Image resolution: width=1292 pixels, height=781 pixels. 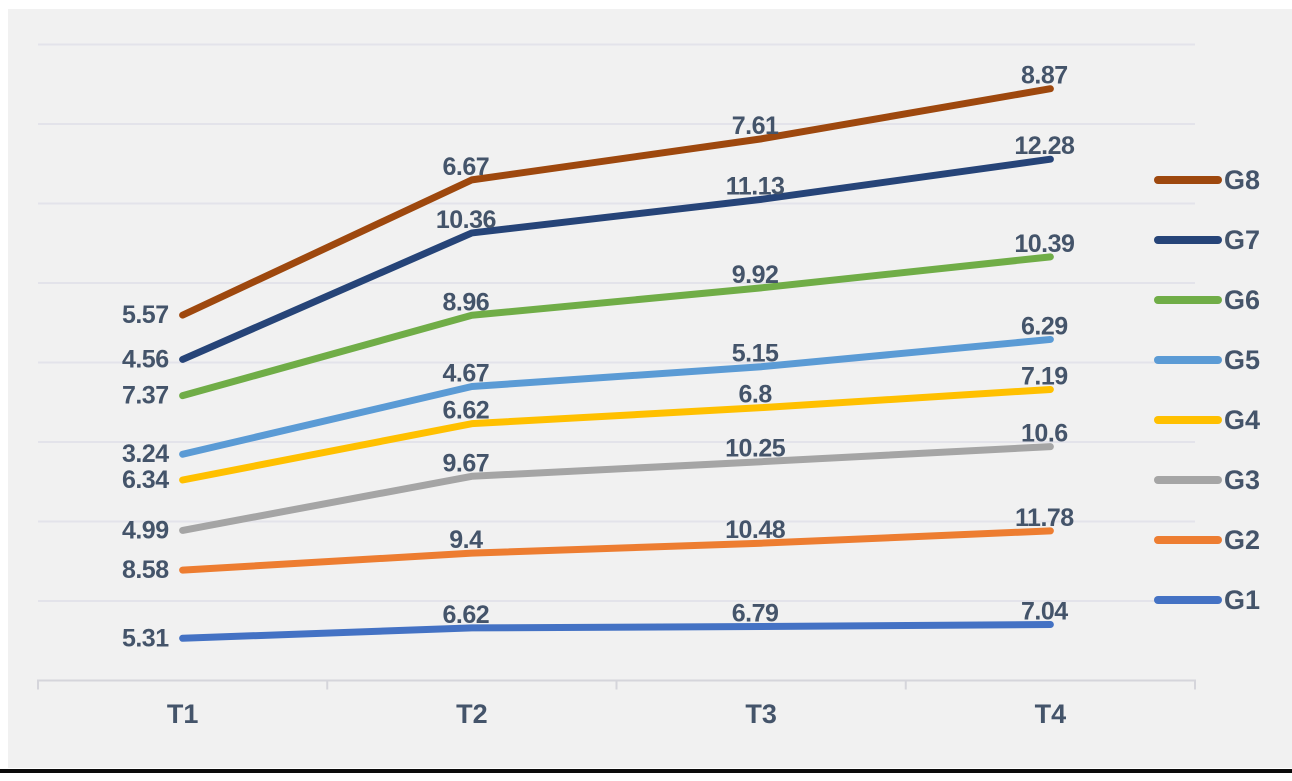 I want to click on data-label-G2-T3: 10.48, so click(x=755, y=530).